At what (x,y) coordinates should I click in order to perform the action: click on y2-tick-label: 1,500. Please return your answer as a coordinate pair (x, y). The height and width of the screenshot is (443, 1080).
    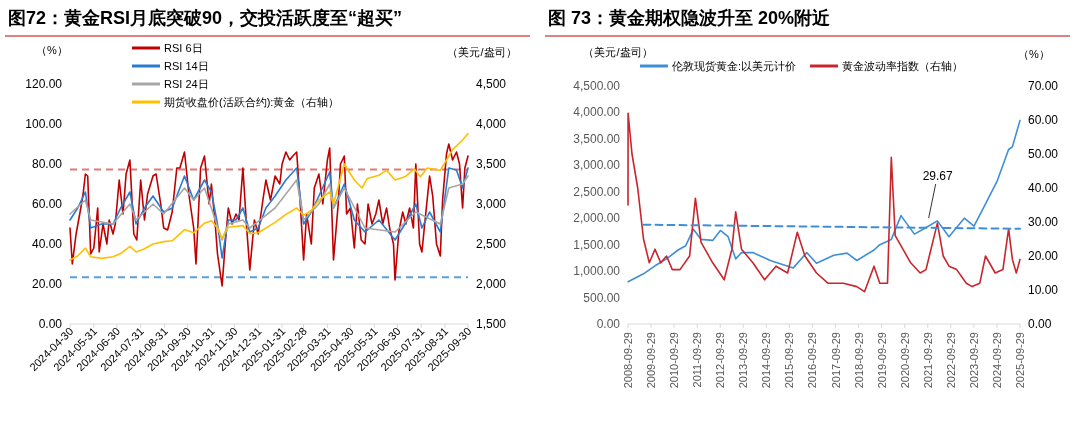
    Looking at the image, I should click on (491, 324).